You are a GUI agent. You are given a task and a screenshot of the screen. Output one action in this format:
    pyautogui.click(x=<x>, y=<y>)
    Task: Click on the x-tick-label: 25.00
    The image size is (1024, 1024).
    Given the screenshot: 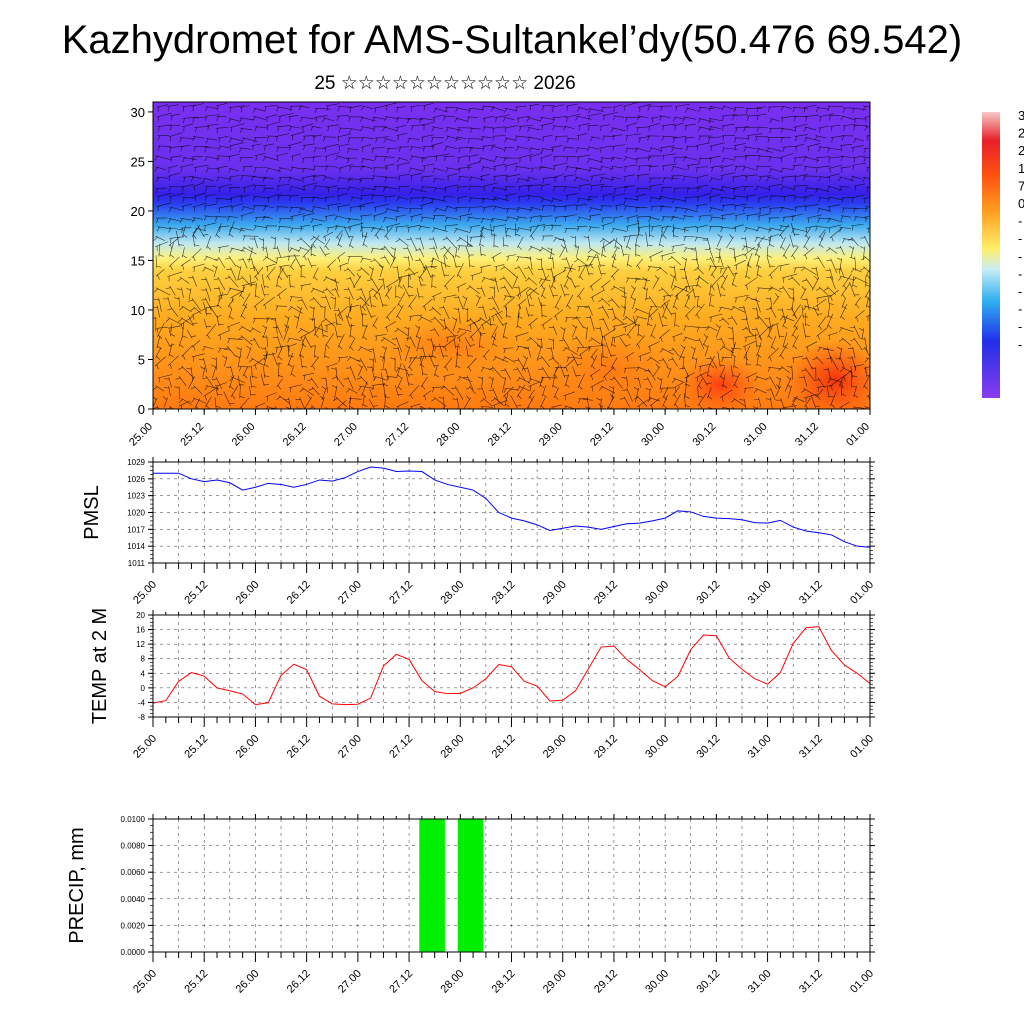 What is the action you would take?
    pyautogui.click(x=145, y=982)
    